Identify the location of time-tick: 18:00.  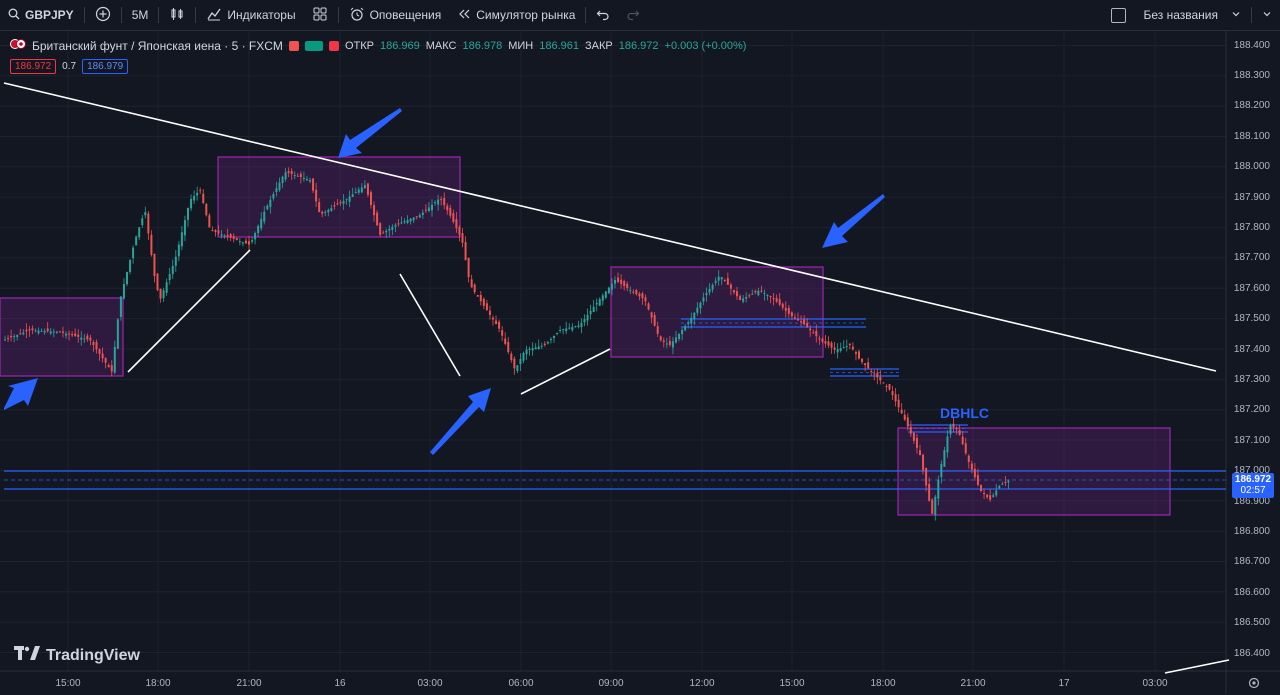
(158, 683).